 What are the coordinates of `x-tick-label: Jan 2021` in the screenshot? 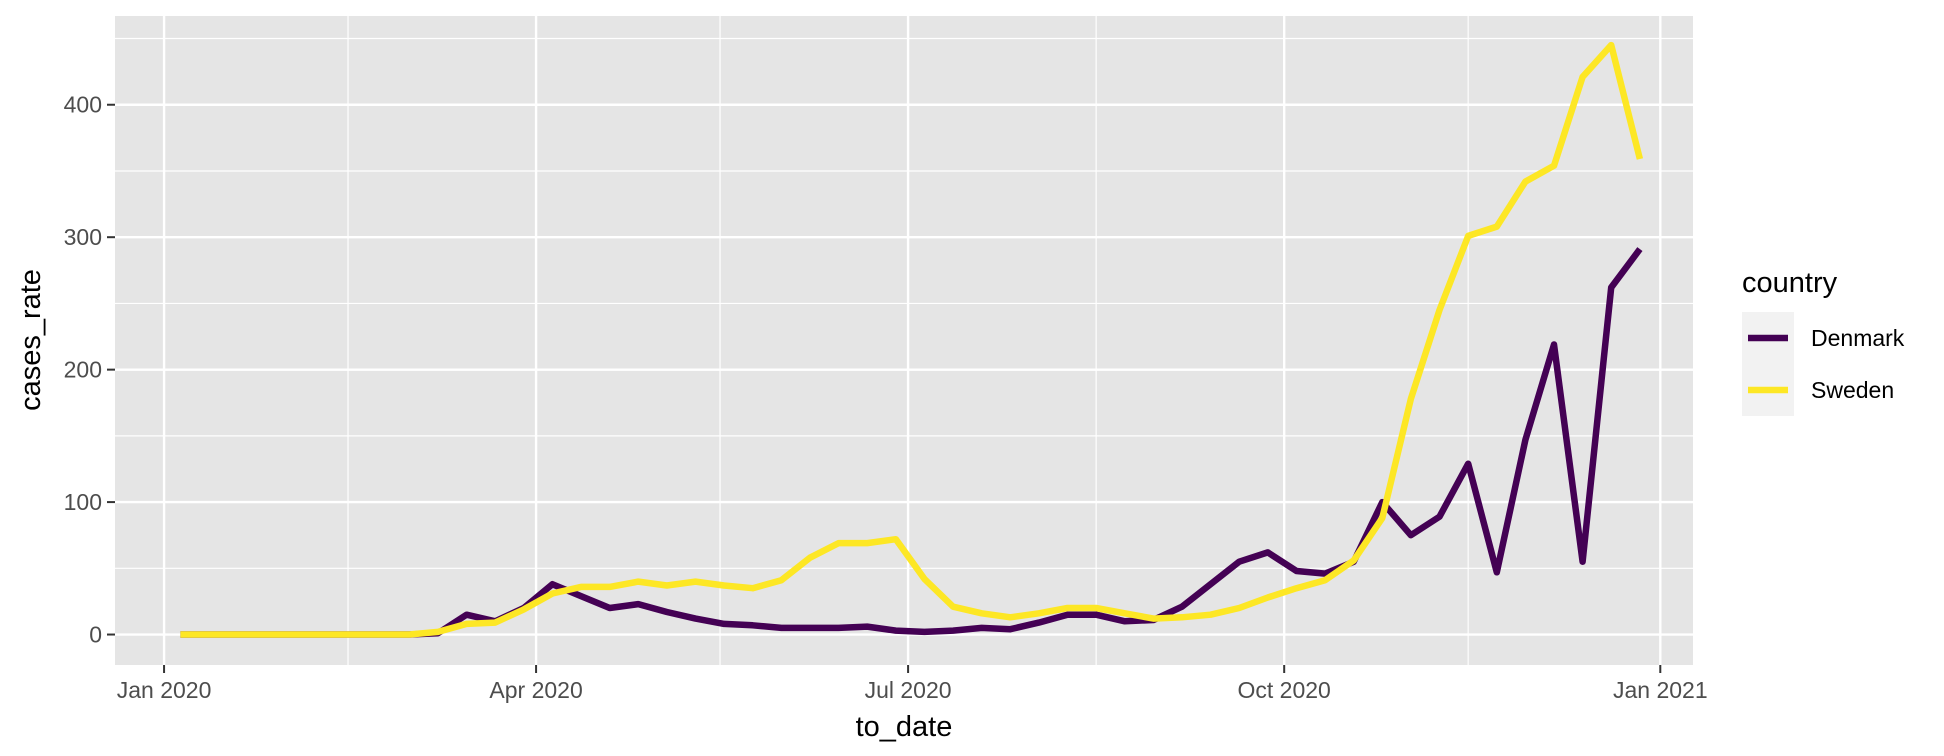 It's located at (1660, 690).